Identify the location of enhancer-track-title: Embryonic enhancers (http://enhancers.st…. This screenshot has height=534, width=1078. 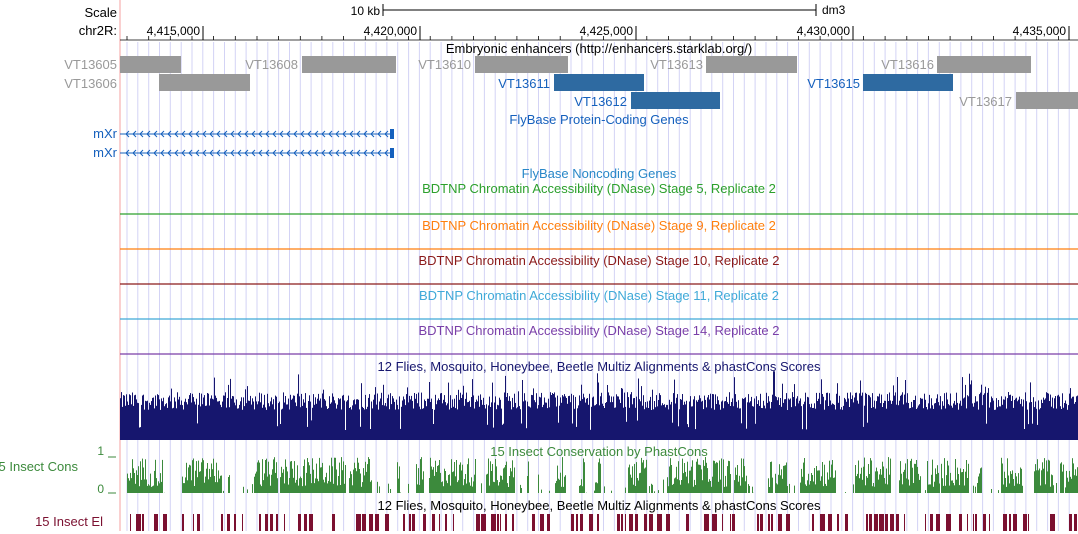
(599, 48).